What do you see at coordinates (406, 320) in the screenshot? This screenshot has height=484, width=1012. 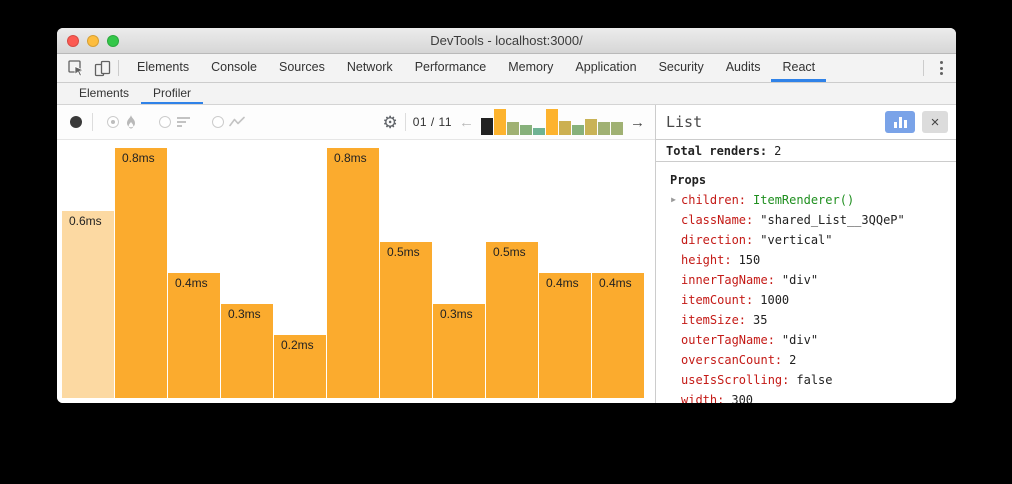 I see `commit-bar-7: 0.5ms` at bounding box center [406, 320].